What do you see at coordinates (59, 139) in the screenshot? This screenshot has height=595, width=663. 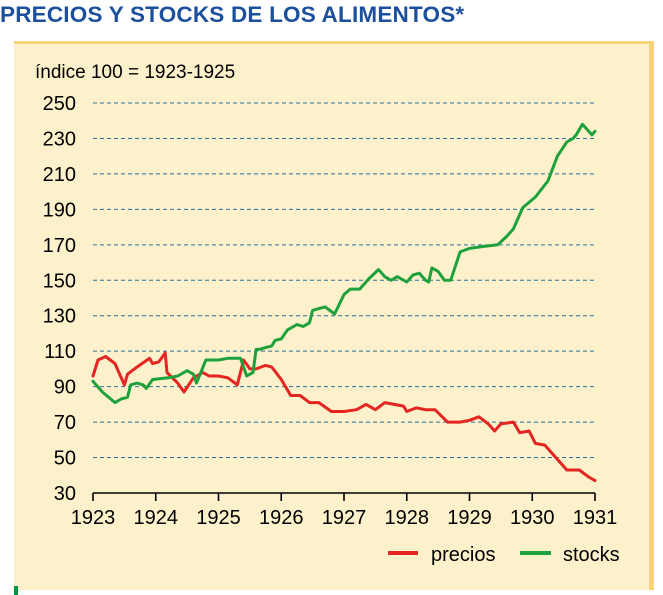 I see `y-tick-230: 230` at bounding box center [59, 139].